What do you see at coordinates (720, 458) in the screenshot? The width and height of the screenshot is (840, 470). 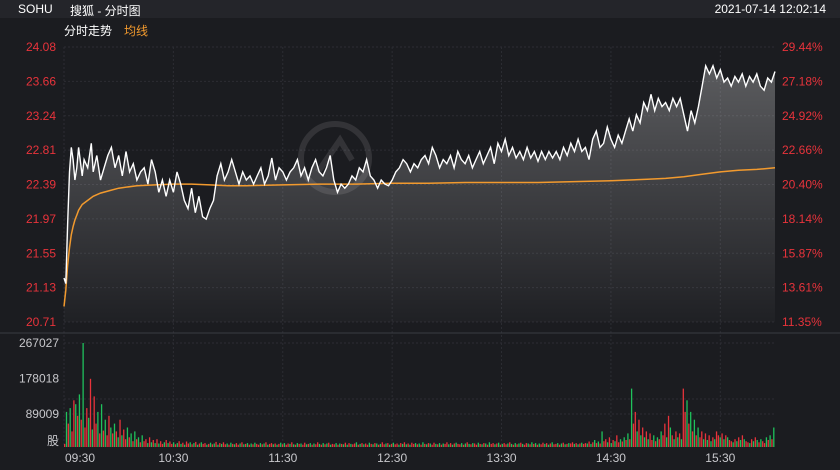 I see `time-tick-label: 15:30` at bounding box center [720, 458].